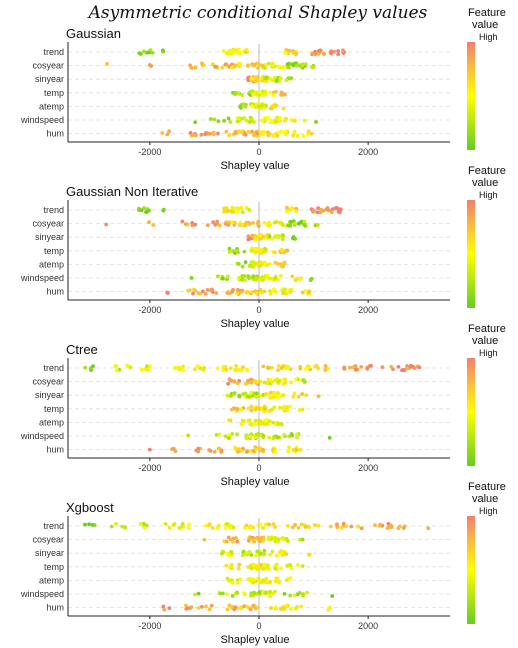 The image size is (518, 648). Describe the element at coordinates (488, 37) in the screenshot. I see `legend-high-label: High` at that location.